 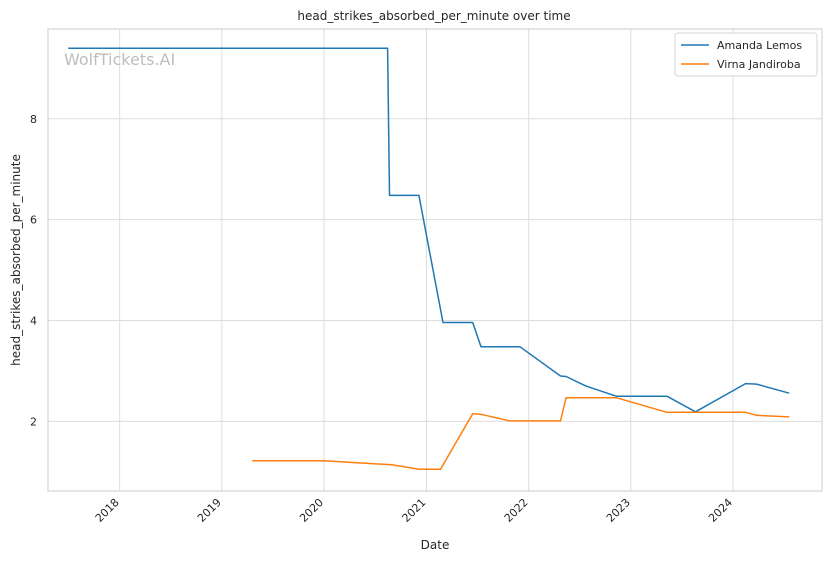 What do you see at coordinates (209, 510) in the screenshot?
I see `x-tick-label: 2019` at bounding box center [209, 510].